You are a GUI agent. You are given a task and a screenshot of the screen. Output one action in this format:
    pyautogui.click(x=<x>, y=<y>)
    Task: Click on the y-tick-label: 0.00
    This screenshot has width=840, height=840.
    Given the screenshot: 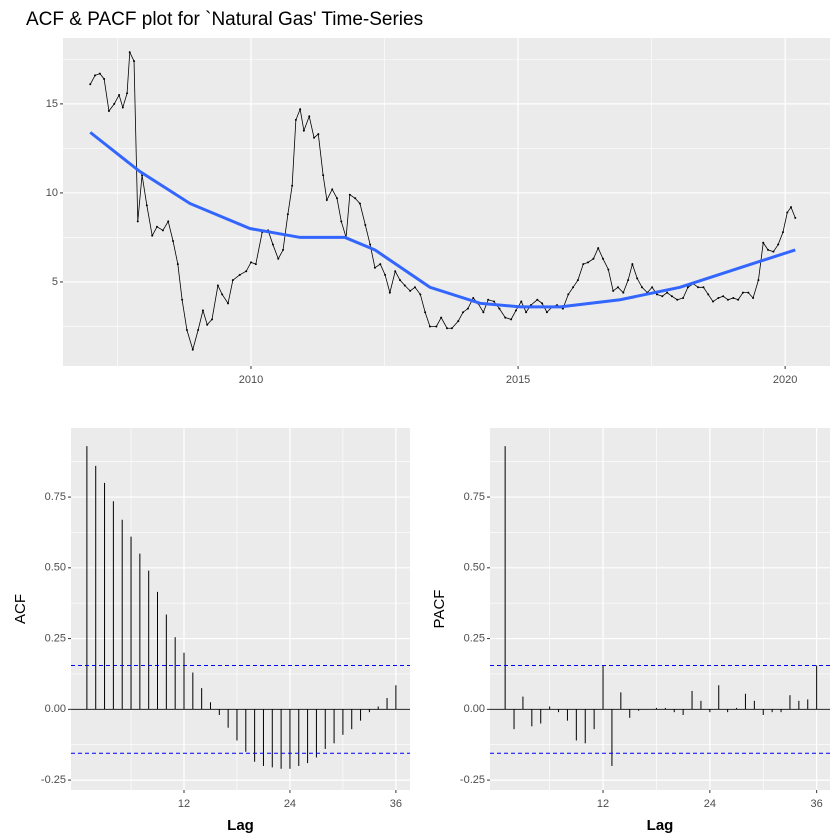 What is the action you would take?
    pyautogui.click(x=55, y=709)
    